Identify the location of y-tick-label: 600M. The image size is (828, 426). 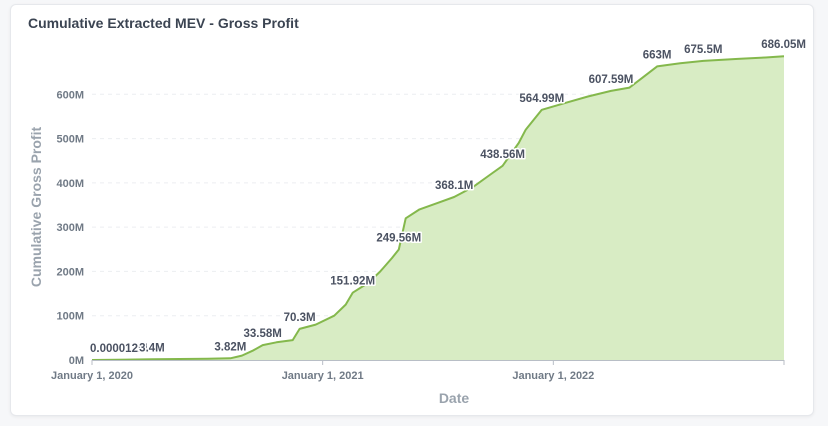
(70, 95).